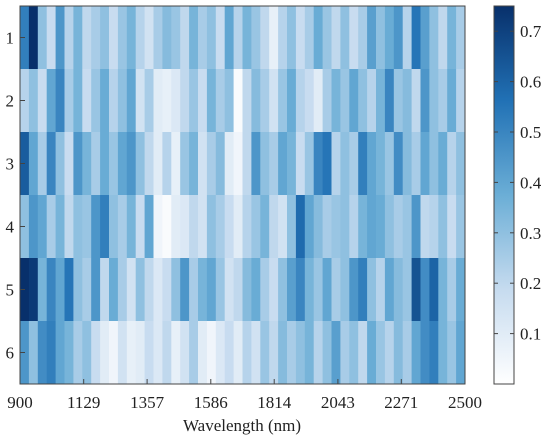 This screenshot has height=441, width=550. Describe the element at coordinates (338, 402) in the screenshot. I see `x-tick-label: 2043` at that location.